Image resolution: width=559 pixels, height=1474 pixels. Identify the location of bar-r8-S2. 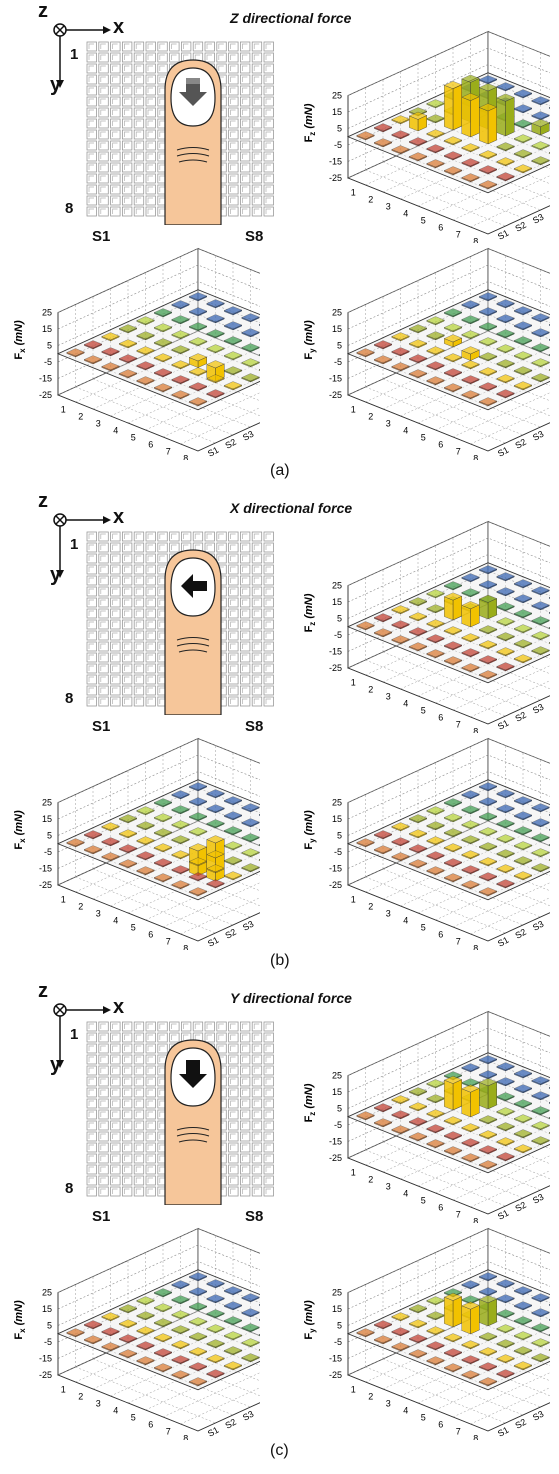
(505, 1157).